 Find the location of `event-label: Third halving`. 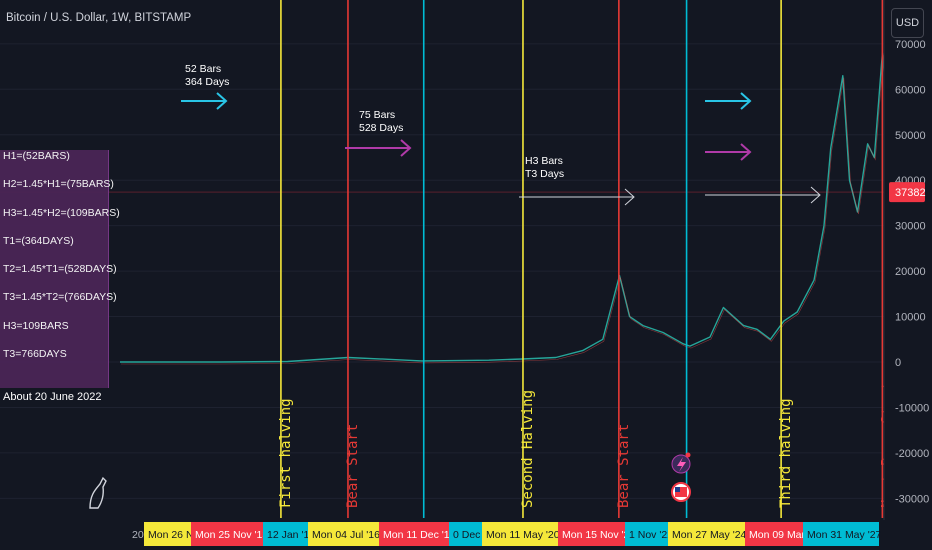

event-label: Third halving is located at coordinates (786, 453).